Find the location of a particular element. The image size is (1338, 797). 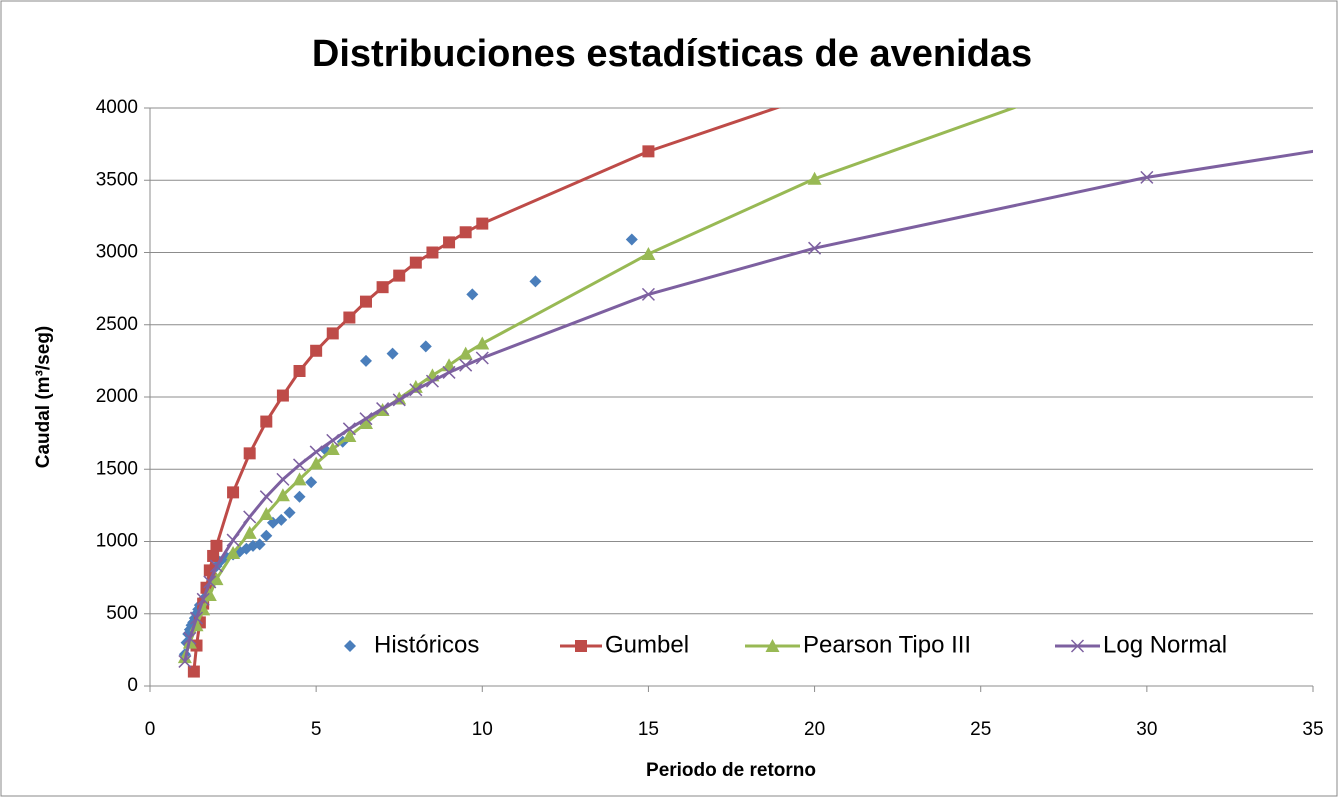

legend-label: Históricos is located at coordinates (426, 644).